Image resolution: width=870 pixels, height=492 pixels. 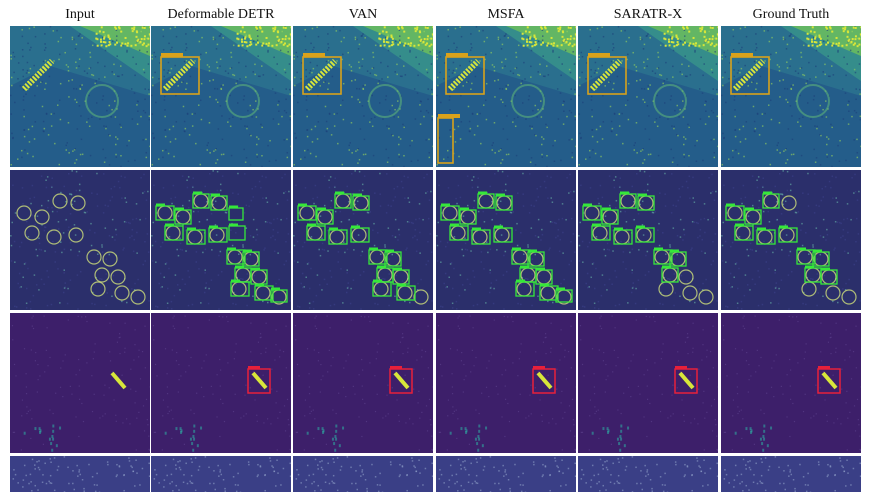 What do you see at coordinates (363, 474) in the screenshot?
I see `tile-terrain-scene-van` at bounding box center [363, 474].